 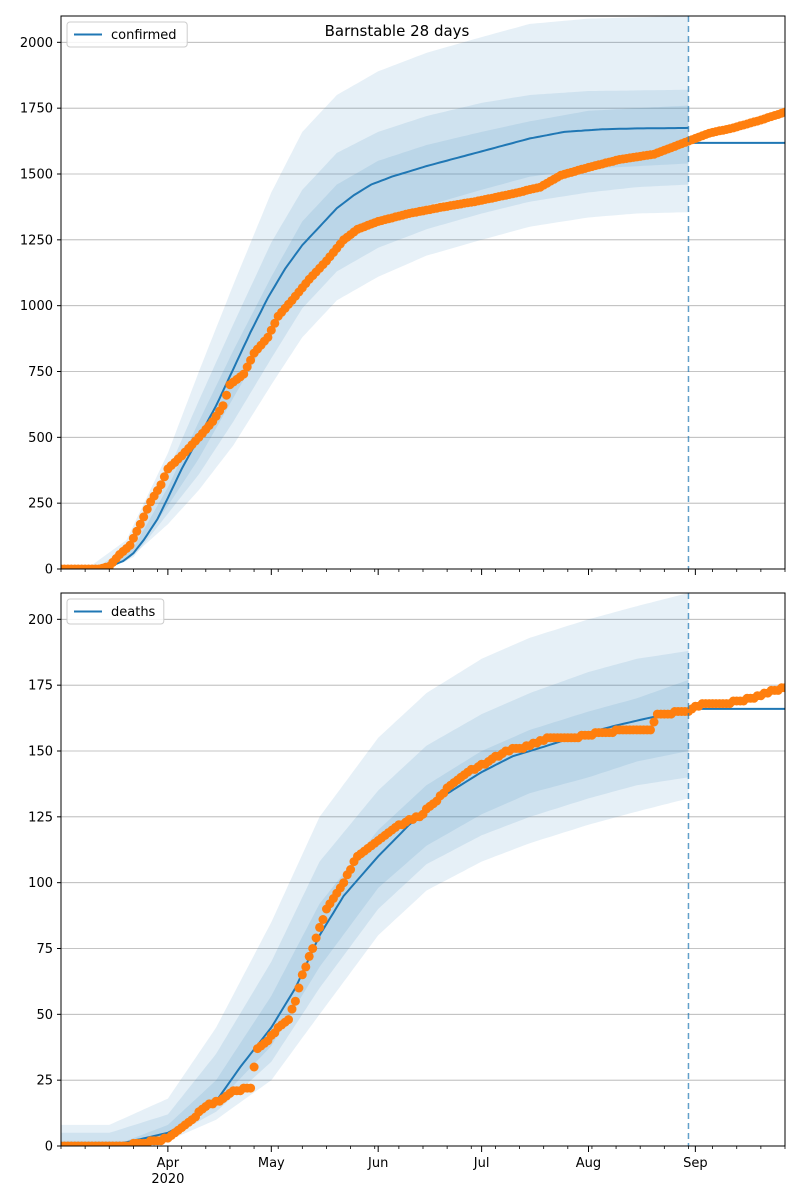 What do you see at coordinates (36, 306) in the screenshot?
I see `y-tick-label: 1000` at bounding box center [36, 306].